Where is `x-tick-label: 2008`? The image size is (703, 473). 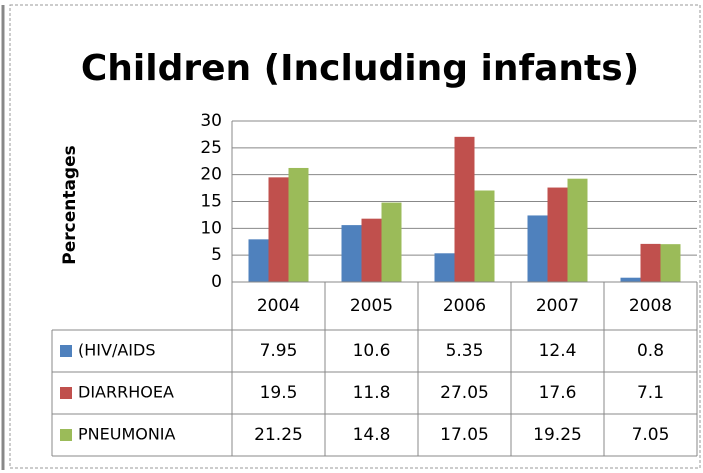 x-tick-label: 2008 is located at coordinates (650, 306).